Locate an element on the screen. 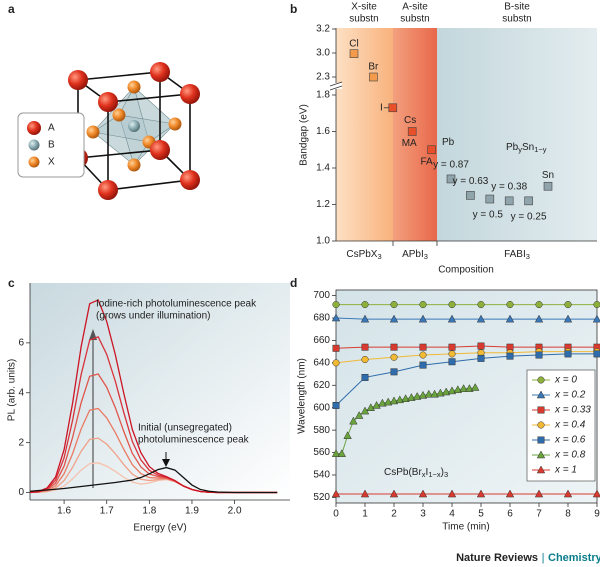 The height and width of the screenshot is (567, 600). axis-break is located at coordinates (336, 86).